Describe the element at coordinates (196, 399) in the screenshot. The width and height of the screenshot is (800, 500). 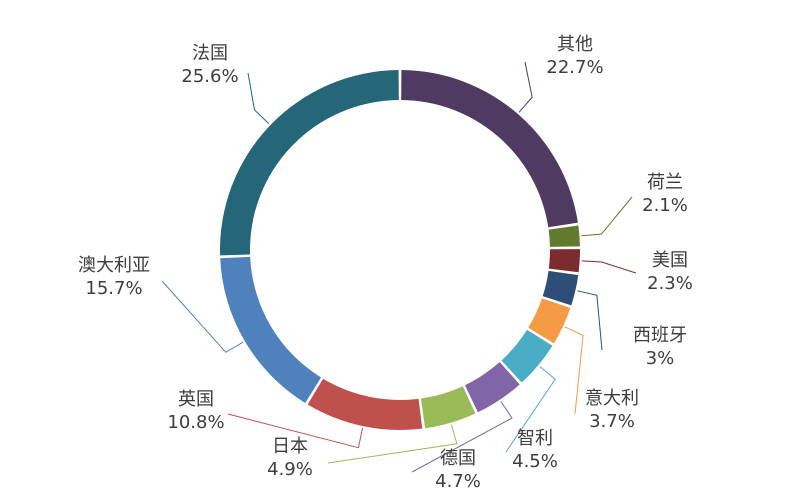
I see `slice-label-name-9: 英国` at that location.